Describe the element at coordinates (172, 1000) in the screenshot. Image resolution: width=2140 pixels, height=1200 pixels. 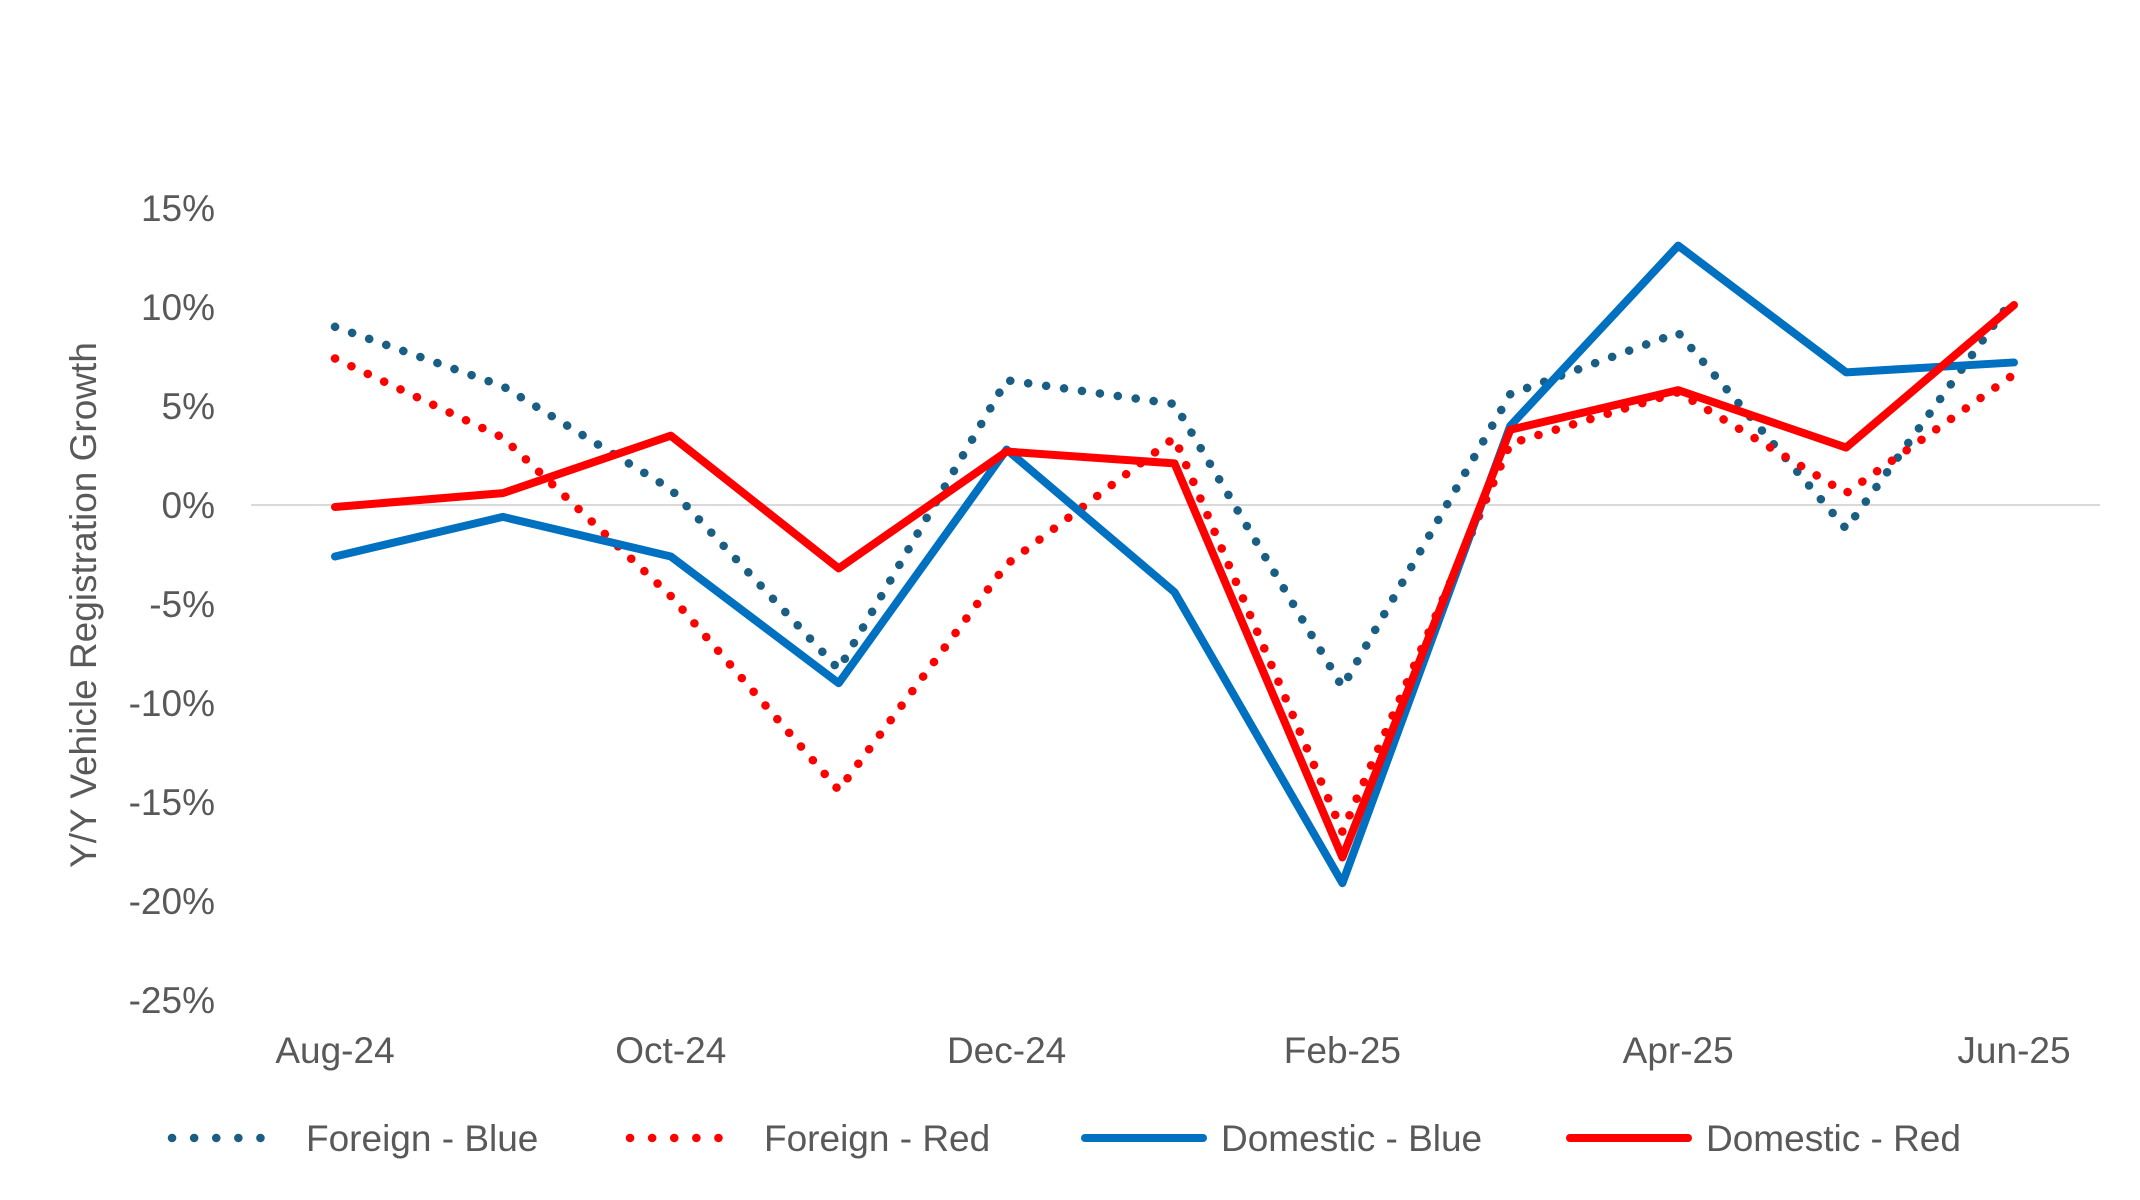
I see `y-tick-label: -25%` at that location.